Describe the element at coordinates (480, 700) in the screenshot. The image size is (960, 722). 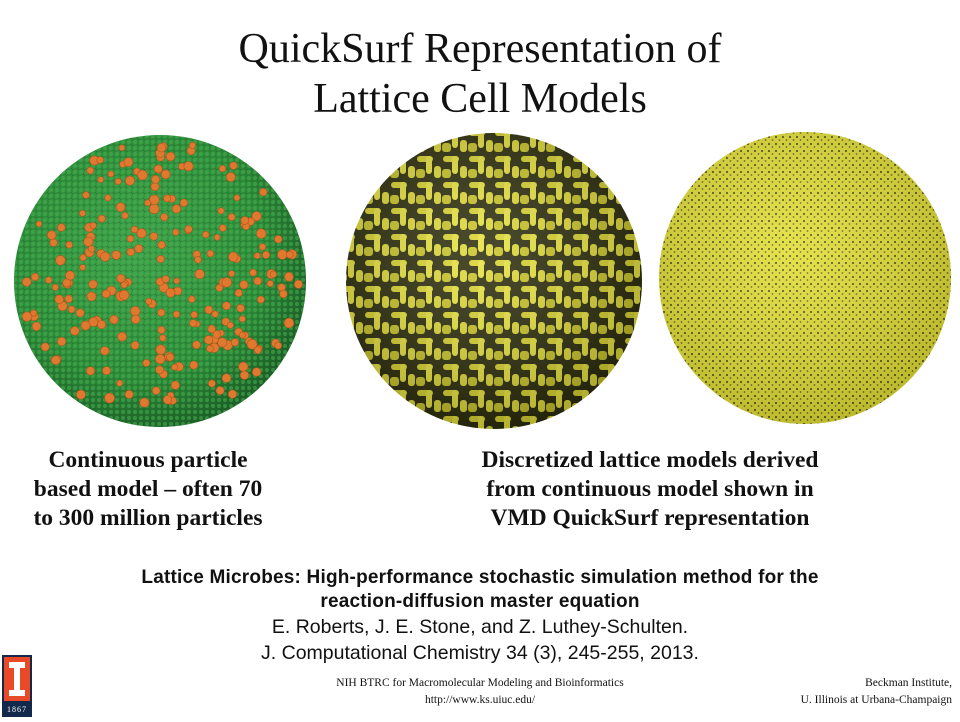
I see `footer-url: http://www.ks.uiuc.edu/` at that location.